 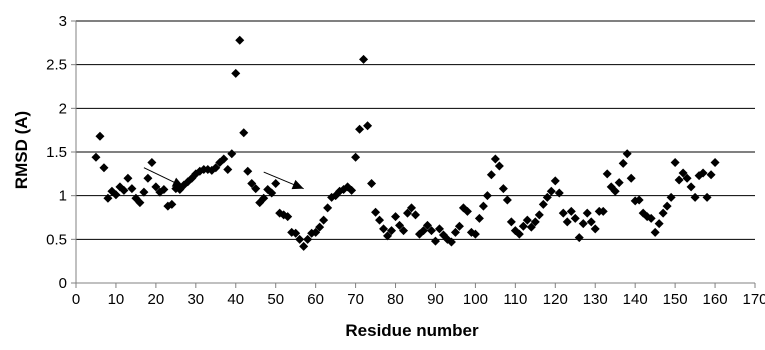 I want to click on x-tick-label: 80, so click(x=395, y=299).